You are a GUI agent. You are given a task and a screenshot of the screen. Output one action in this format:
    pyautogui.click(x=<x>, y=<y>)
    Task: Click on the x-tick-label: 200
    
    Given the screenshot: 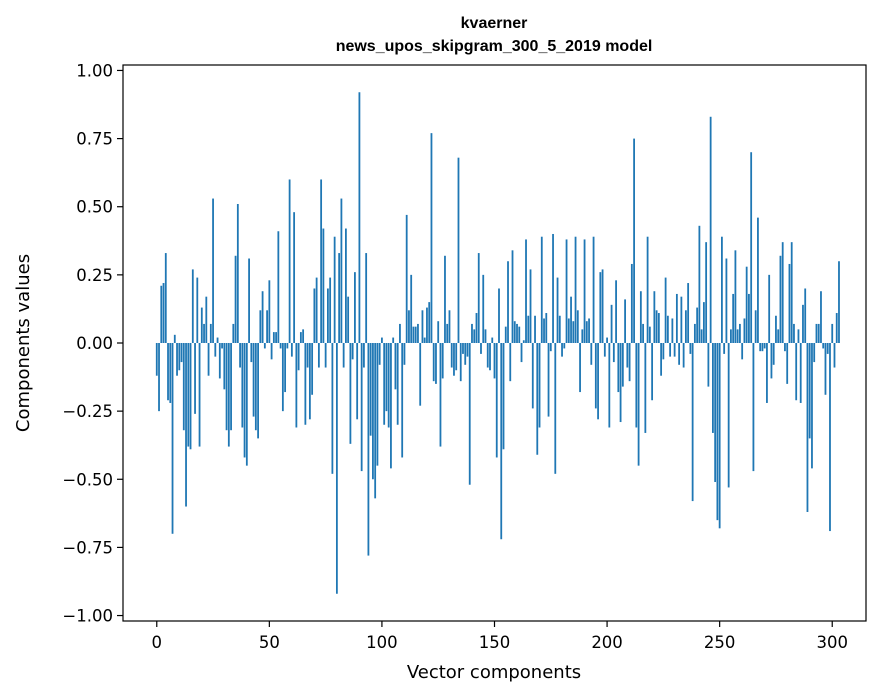 What is the action you would take?
    pyautogui.click(x=607, y=642)
    